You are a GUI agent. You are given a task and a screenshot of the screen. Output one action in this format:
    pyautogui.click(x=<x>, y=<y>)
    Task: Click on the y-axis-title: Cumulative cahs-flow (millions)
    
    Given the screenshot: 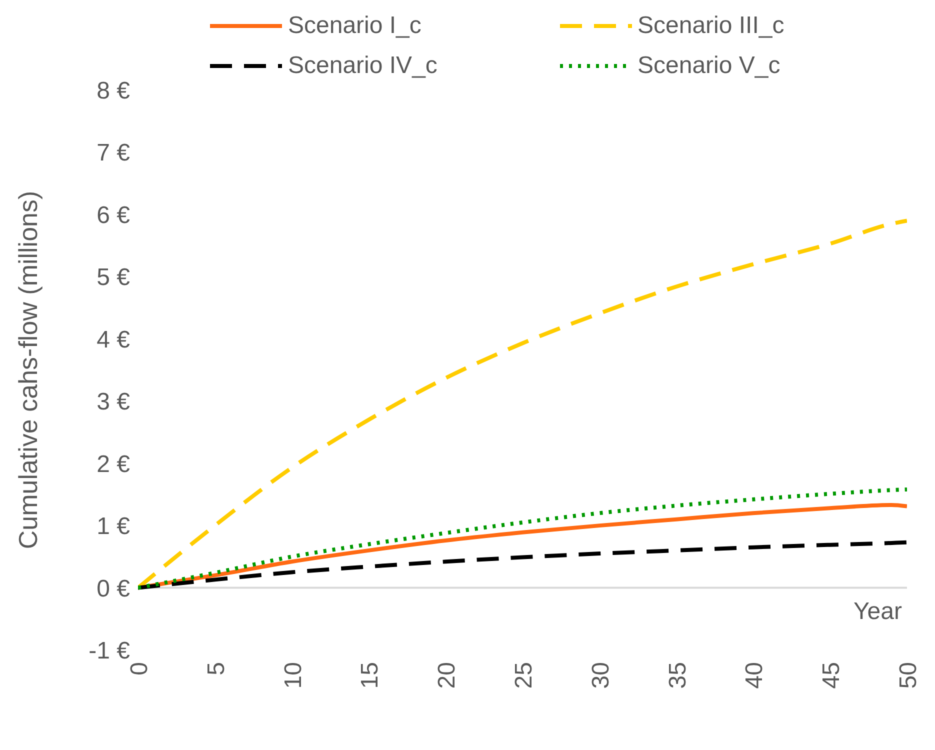 What is the action you would take?
    pyautogui.click(x=28, y=370)
    